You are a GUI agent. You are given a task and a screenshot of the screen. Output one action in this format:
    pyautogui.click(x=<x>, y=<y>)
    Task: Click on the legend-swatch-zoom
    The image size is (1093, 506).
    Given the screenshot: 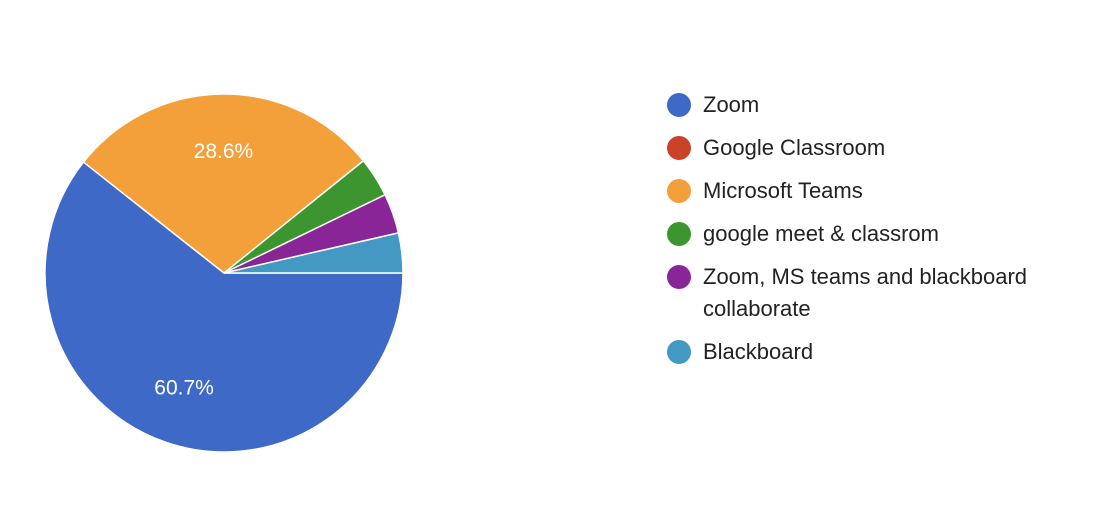 What is the action you would take?
    pyautogui.click(x=679, y=105)
    